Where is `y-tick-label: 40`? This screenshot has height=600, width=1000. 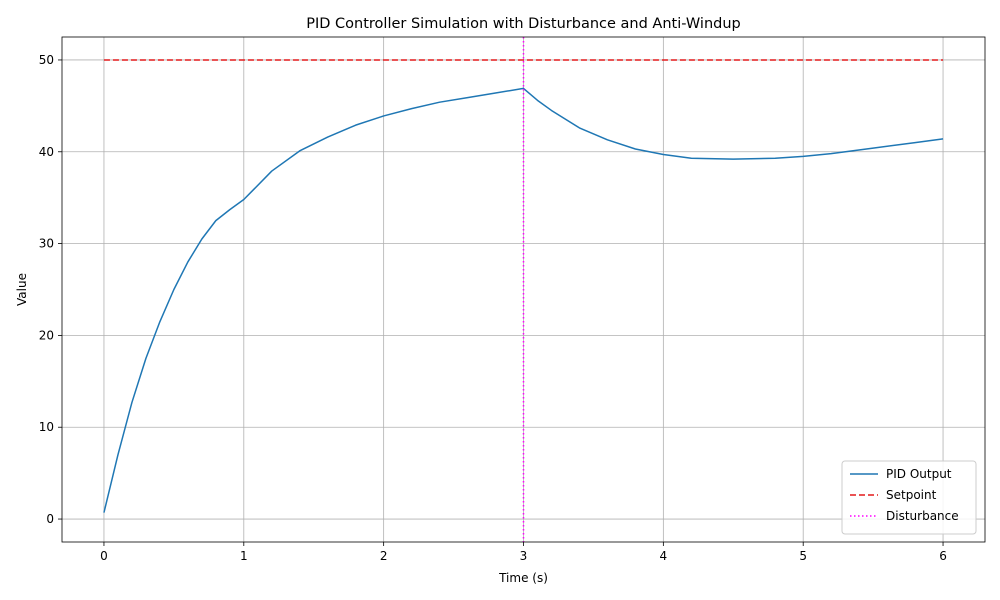 y-tick-label: 40 is located at coordinates (46, 152).